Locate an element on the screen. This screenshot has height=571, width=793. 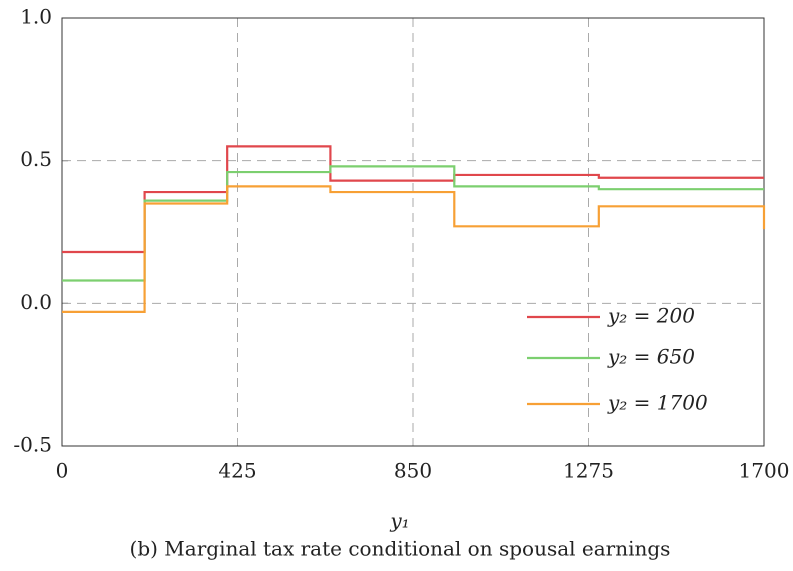
y-tick-label: 1.0 is located at coordinates (36, 17).